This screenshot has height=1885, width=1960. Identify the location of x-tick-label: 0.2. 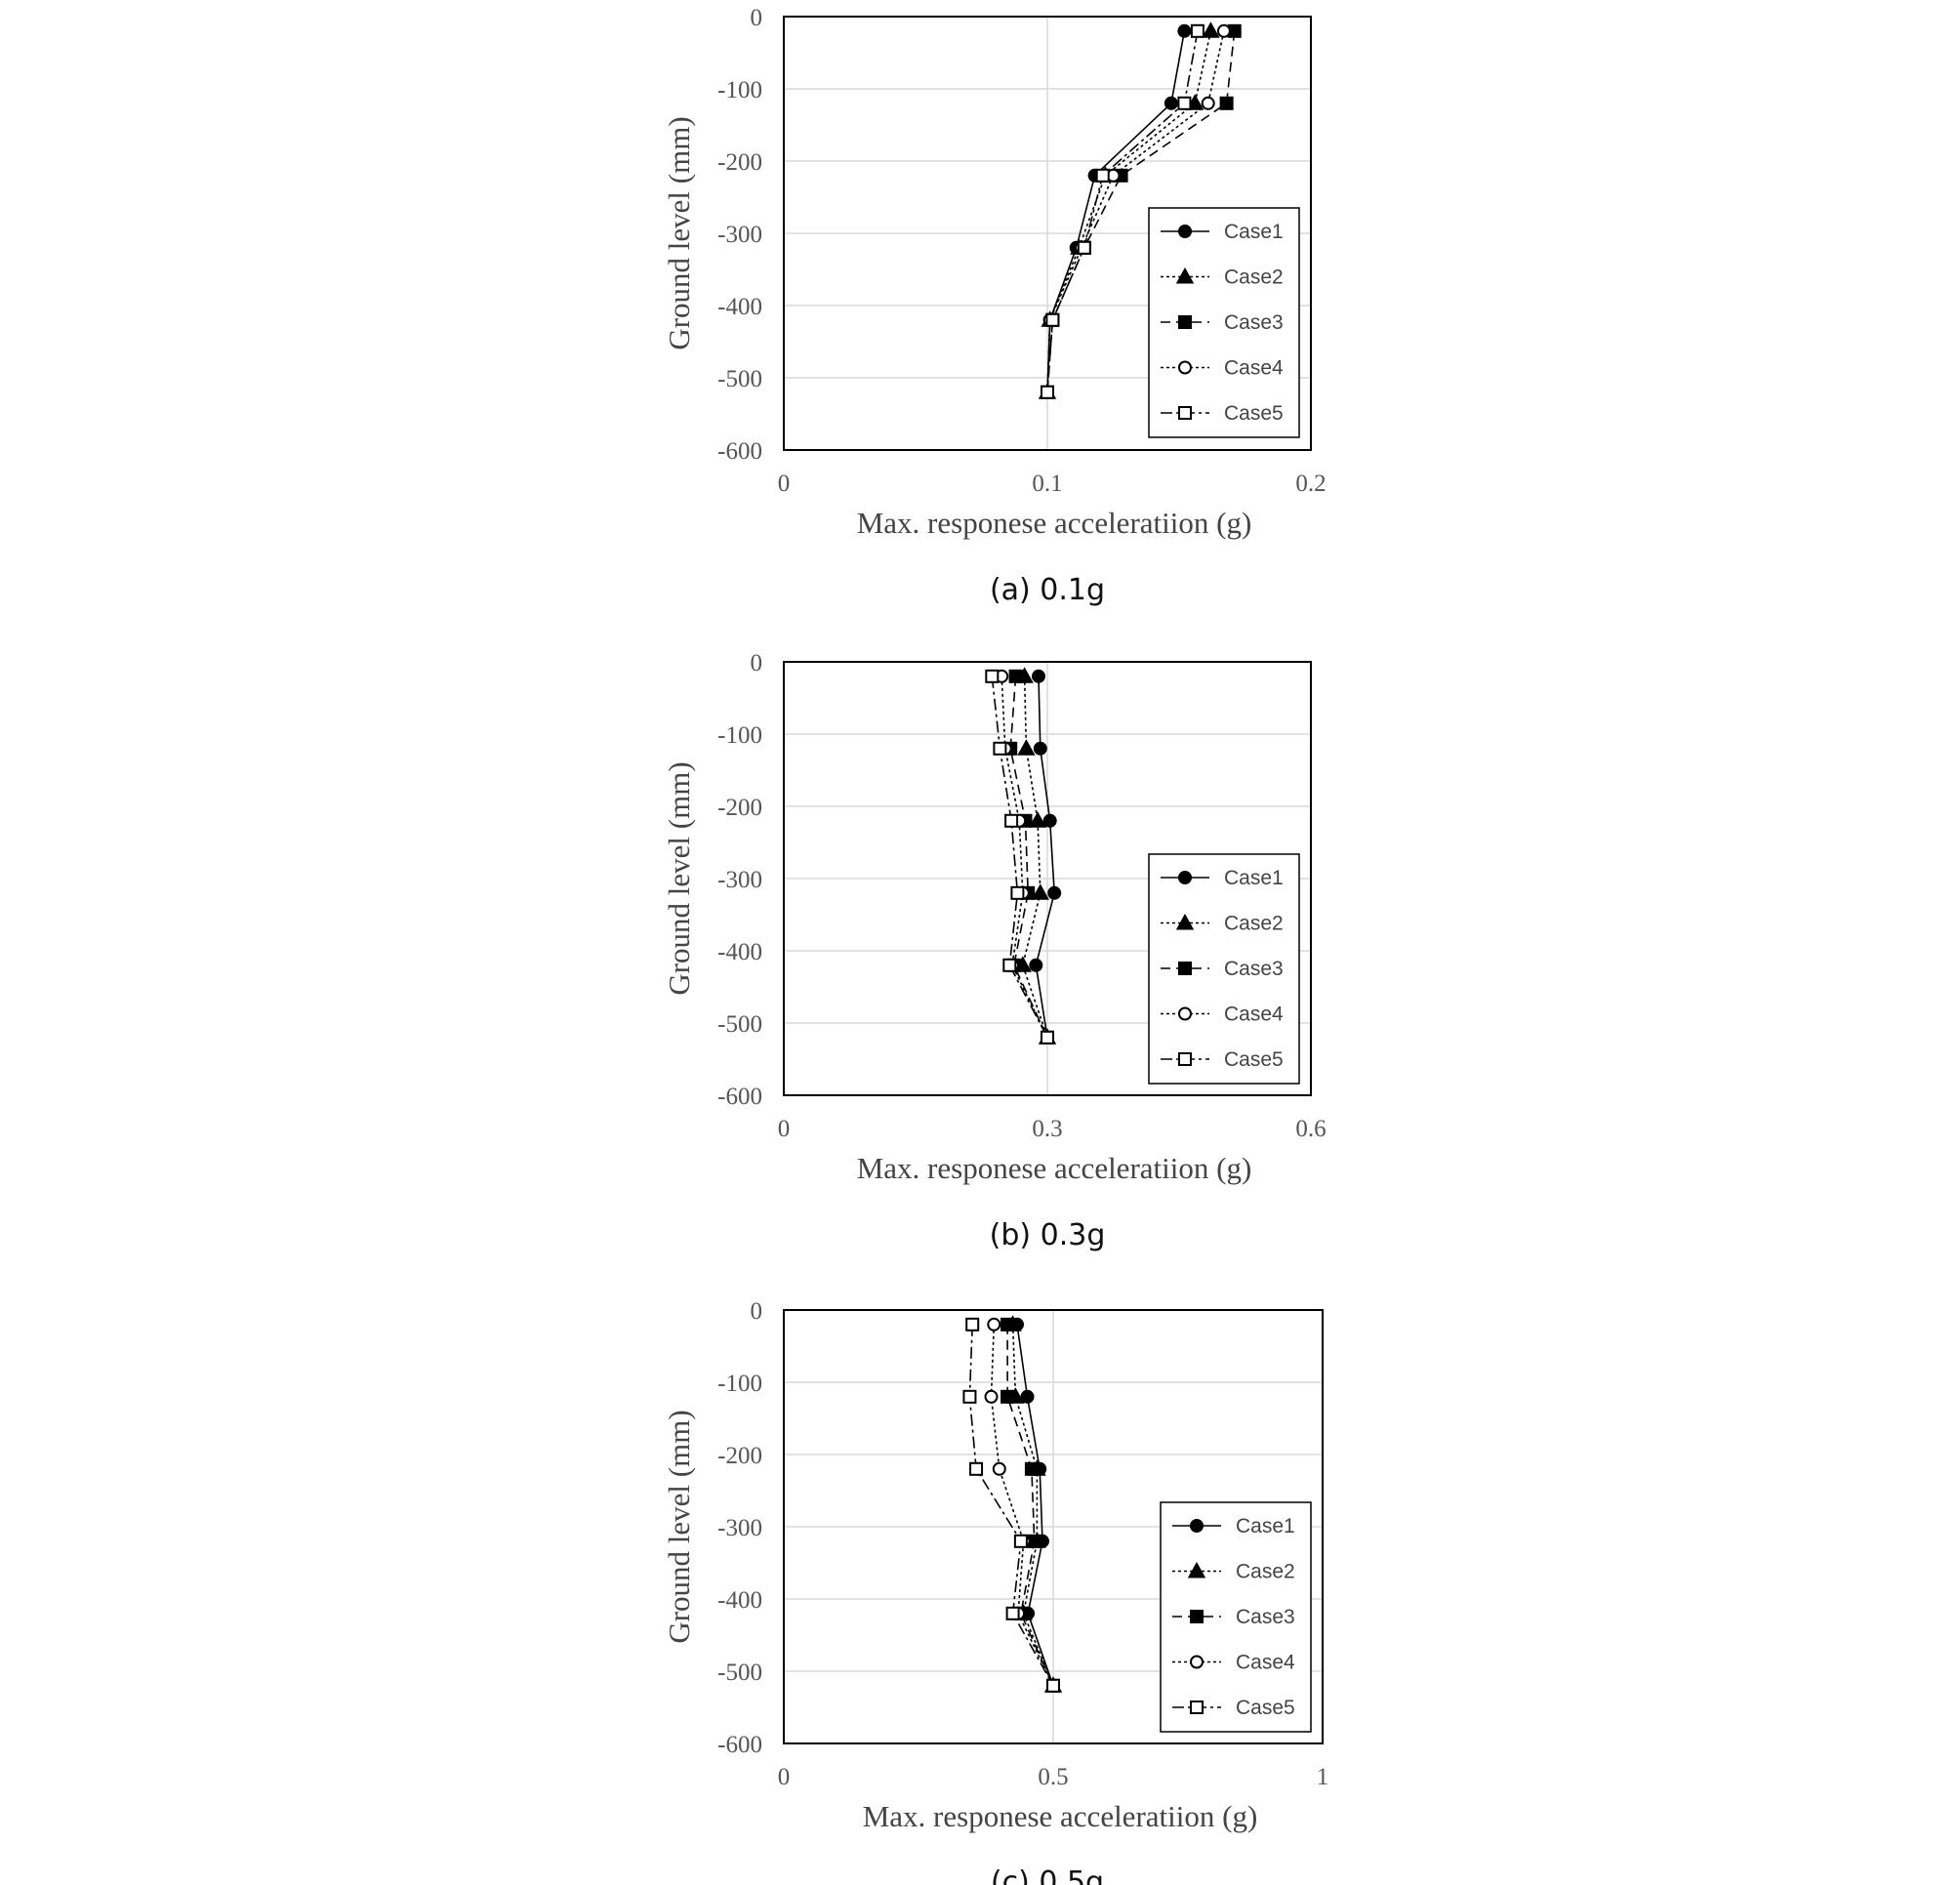
(1311, 484).